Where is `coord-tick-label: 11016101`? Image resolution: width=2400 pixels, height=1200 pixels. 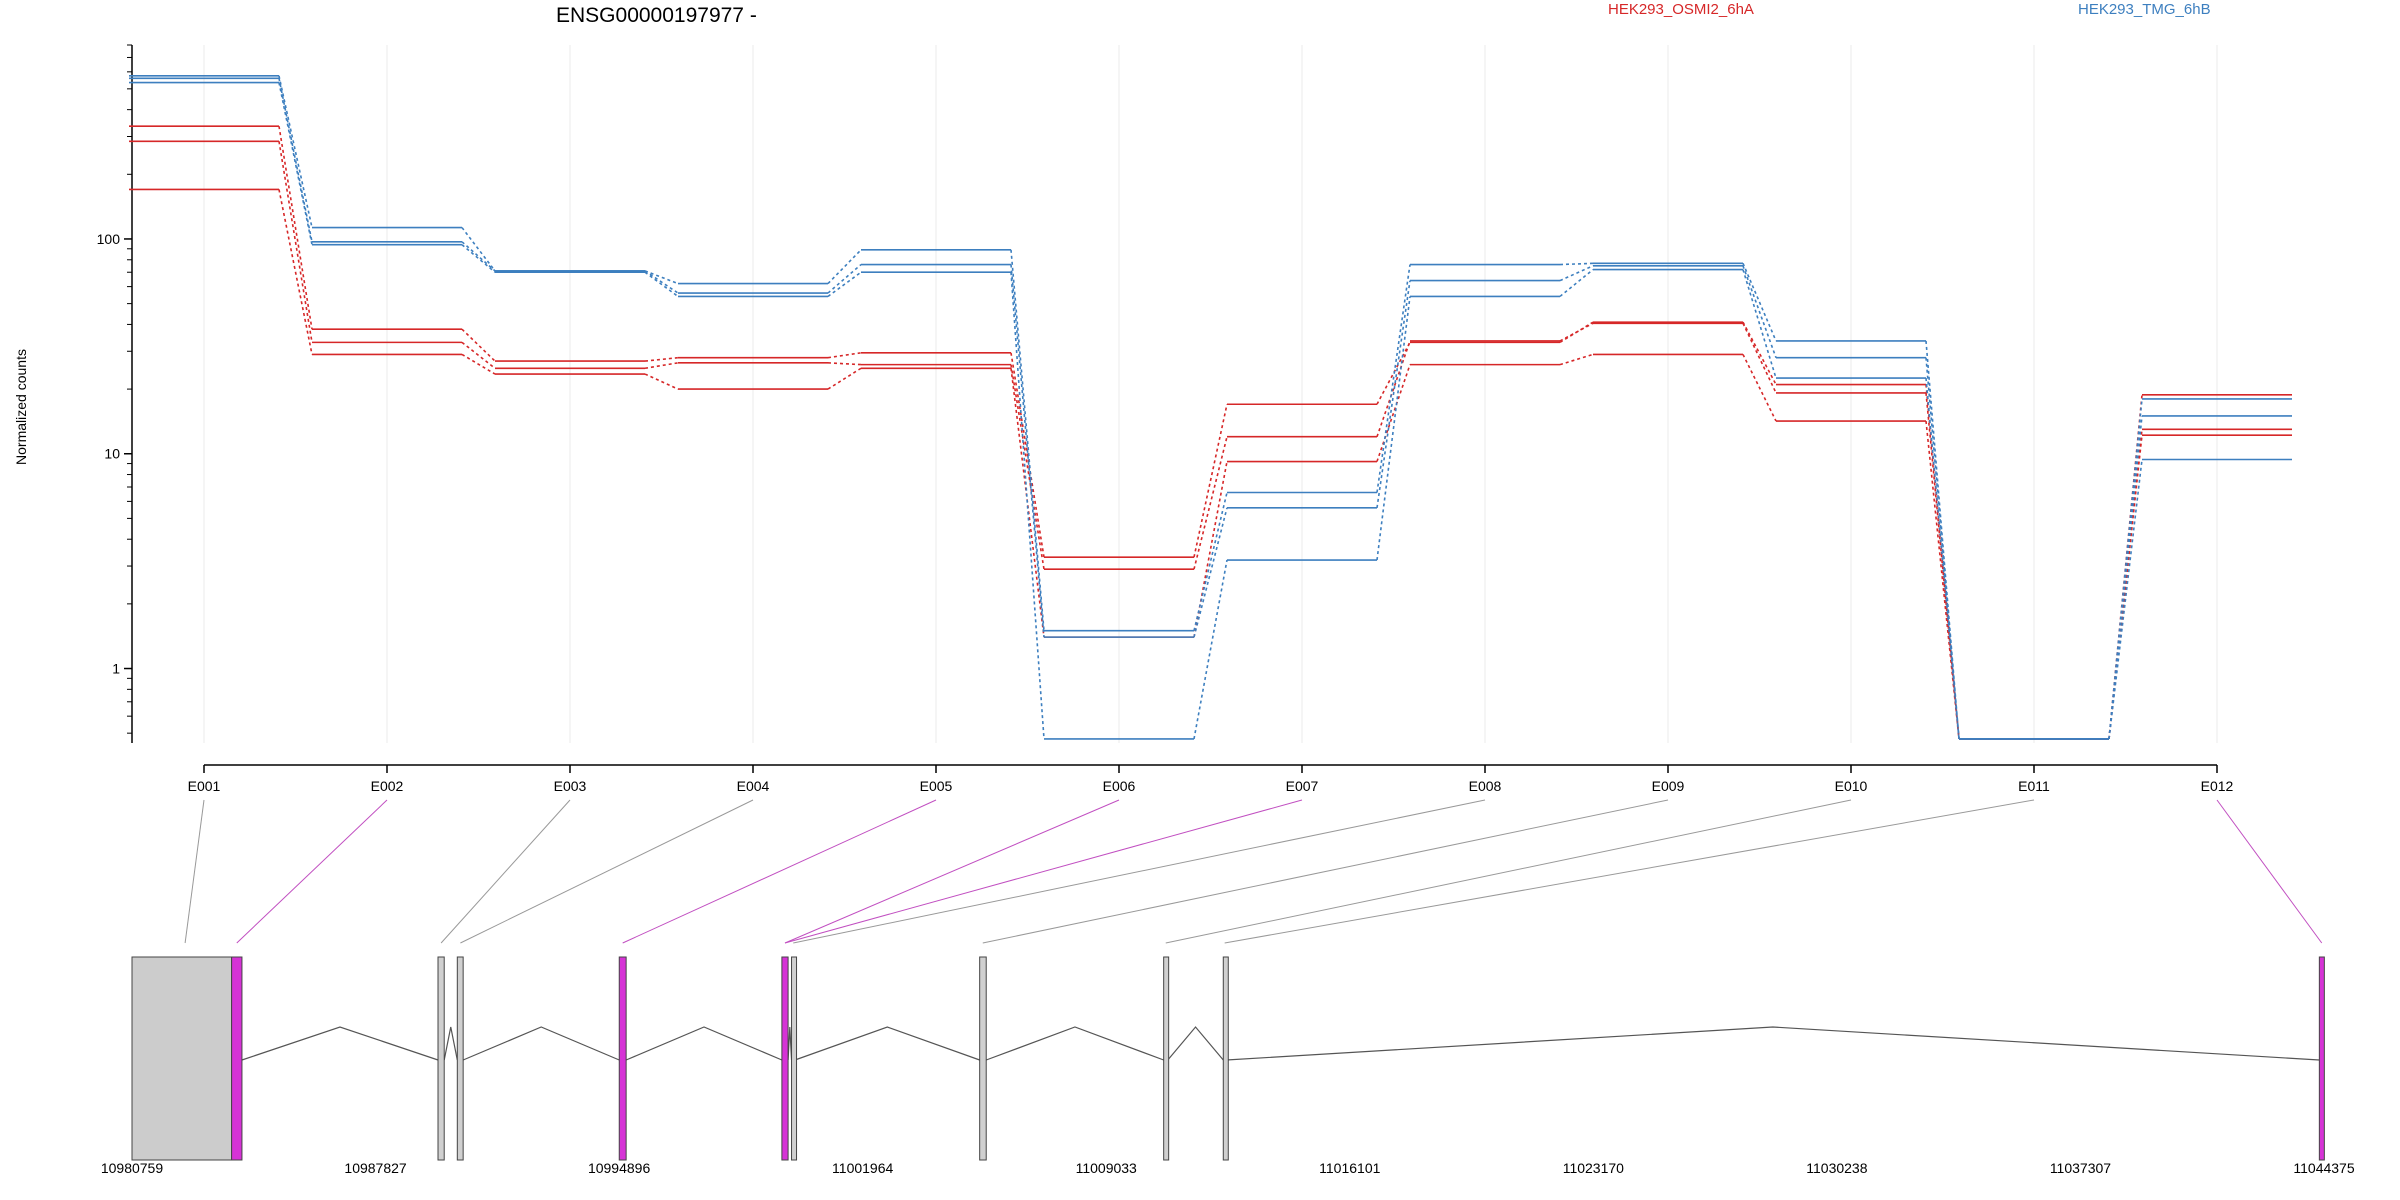
coord-tick-label: 11016101 is located at coordinates (1349, 1168).